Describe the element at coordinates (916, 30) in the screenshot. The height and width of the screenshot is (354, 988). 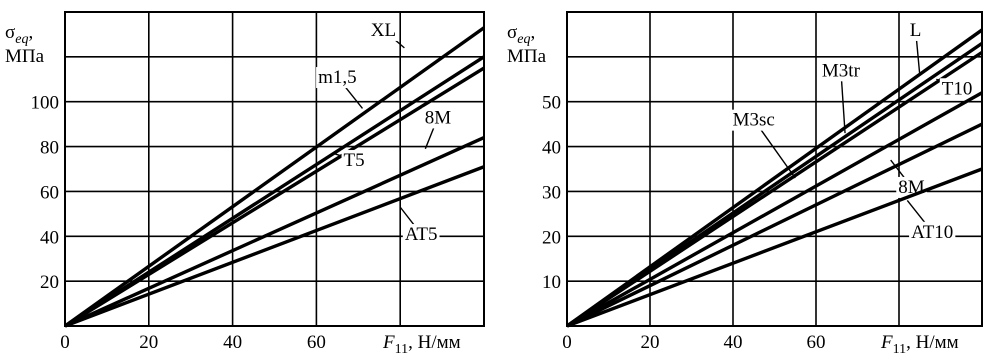
I see `series-label: L` at that location.